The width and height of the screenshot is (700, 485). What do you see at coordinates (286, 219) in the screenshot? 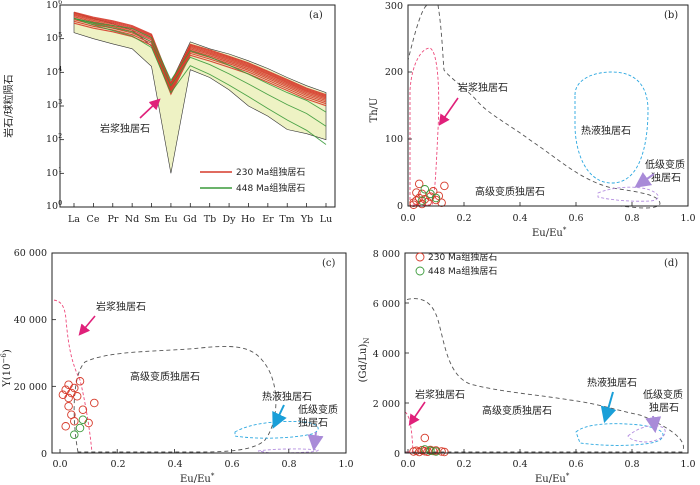
I see `x-tick-label: Tm` at bounding box center [286, 219].